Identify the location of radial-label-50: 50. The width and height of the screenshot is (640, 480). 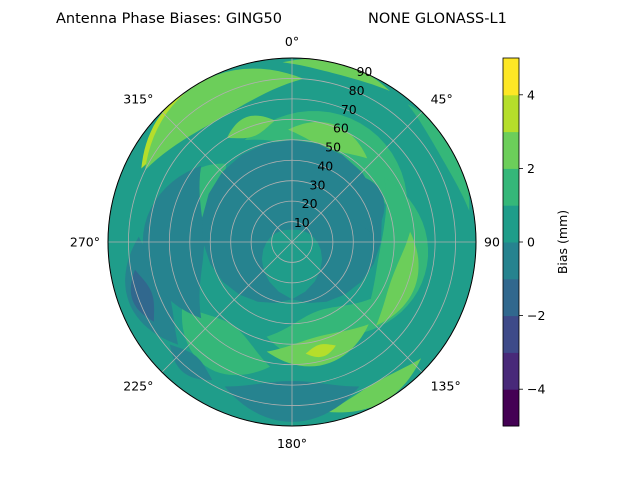
(333, 147).